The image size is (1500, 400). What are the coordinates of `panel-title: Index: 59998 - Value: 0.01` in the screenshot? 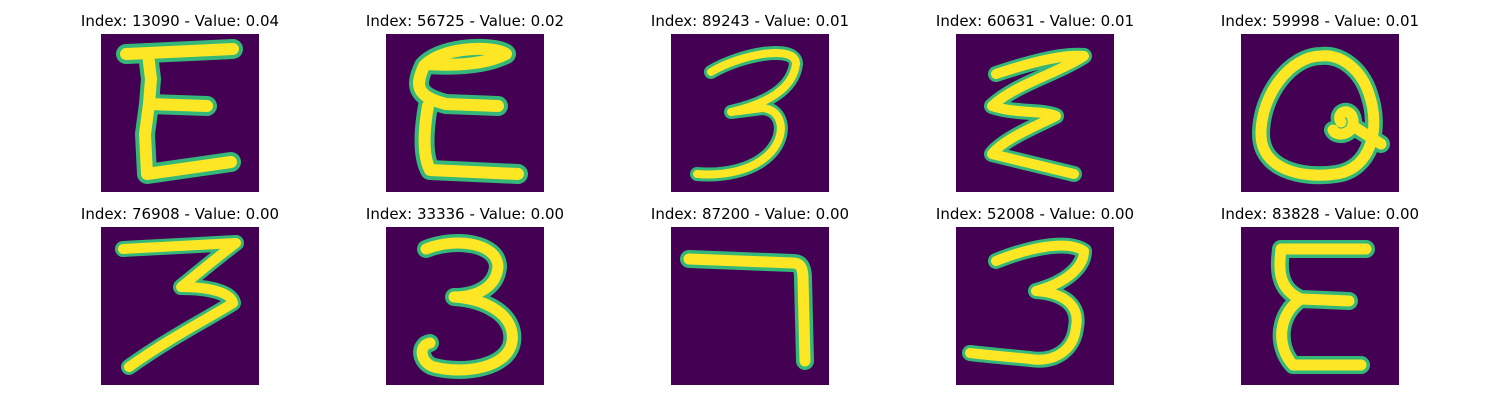 It's located at (1320, 21).